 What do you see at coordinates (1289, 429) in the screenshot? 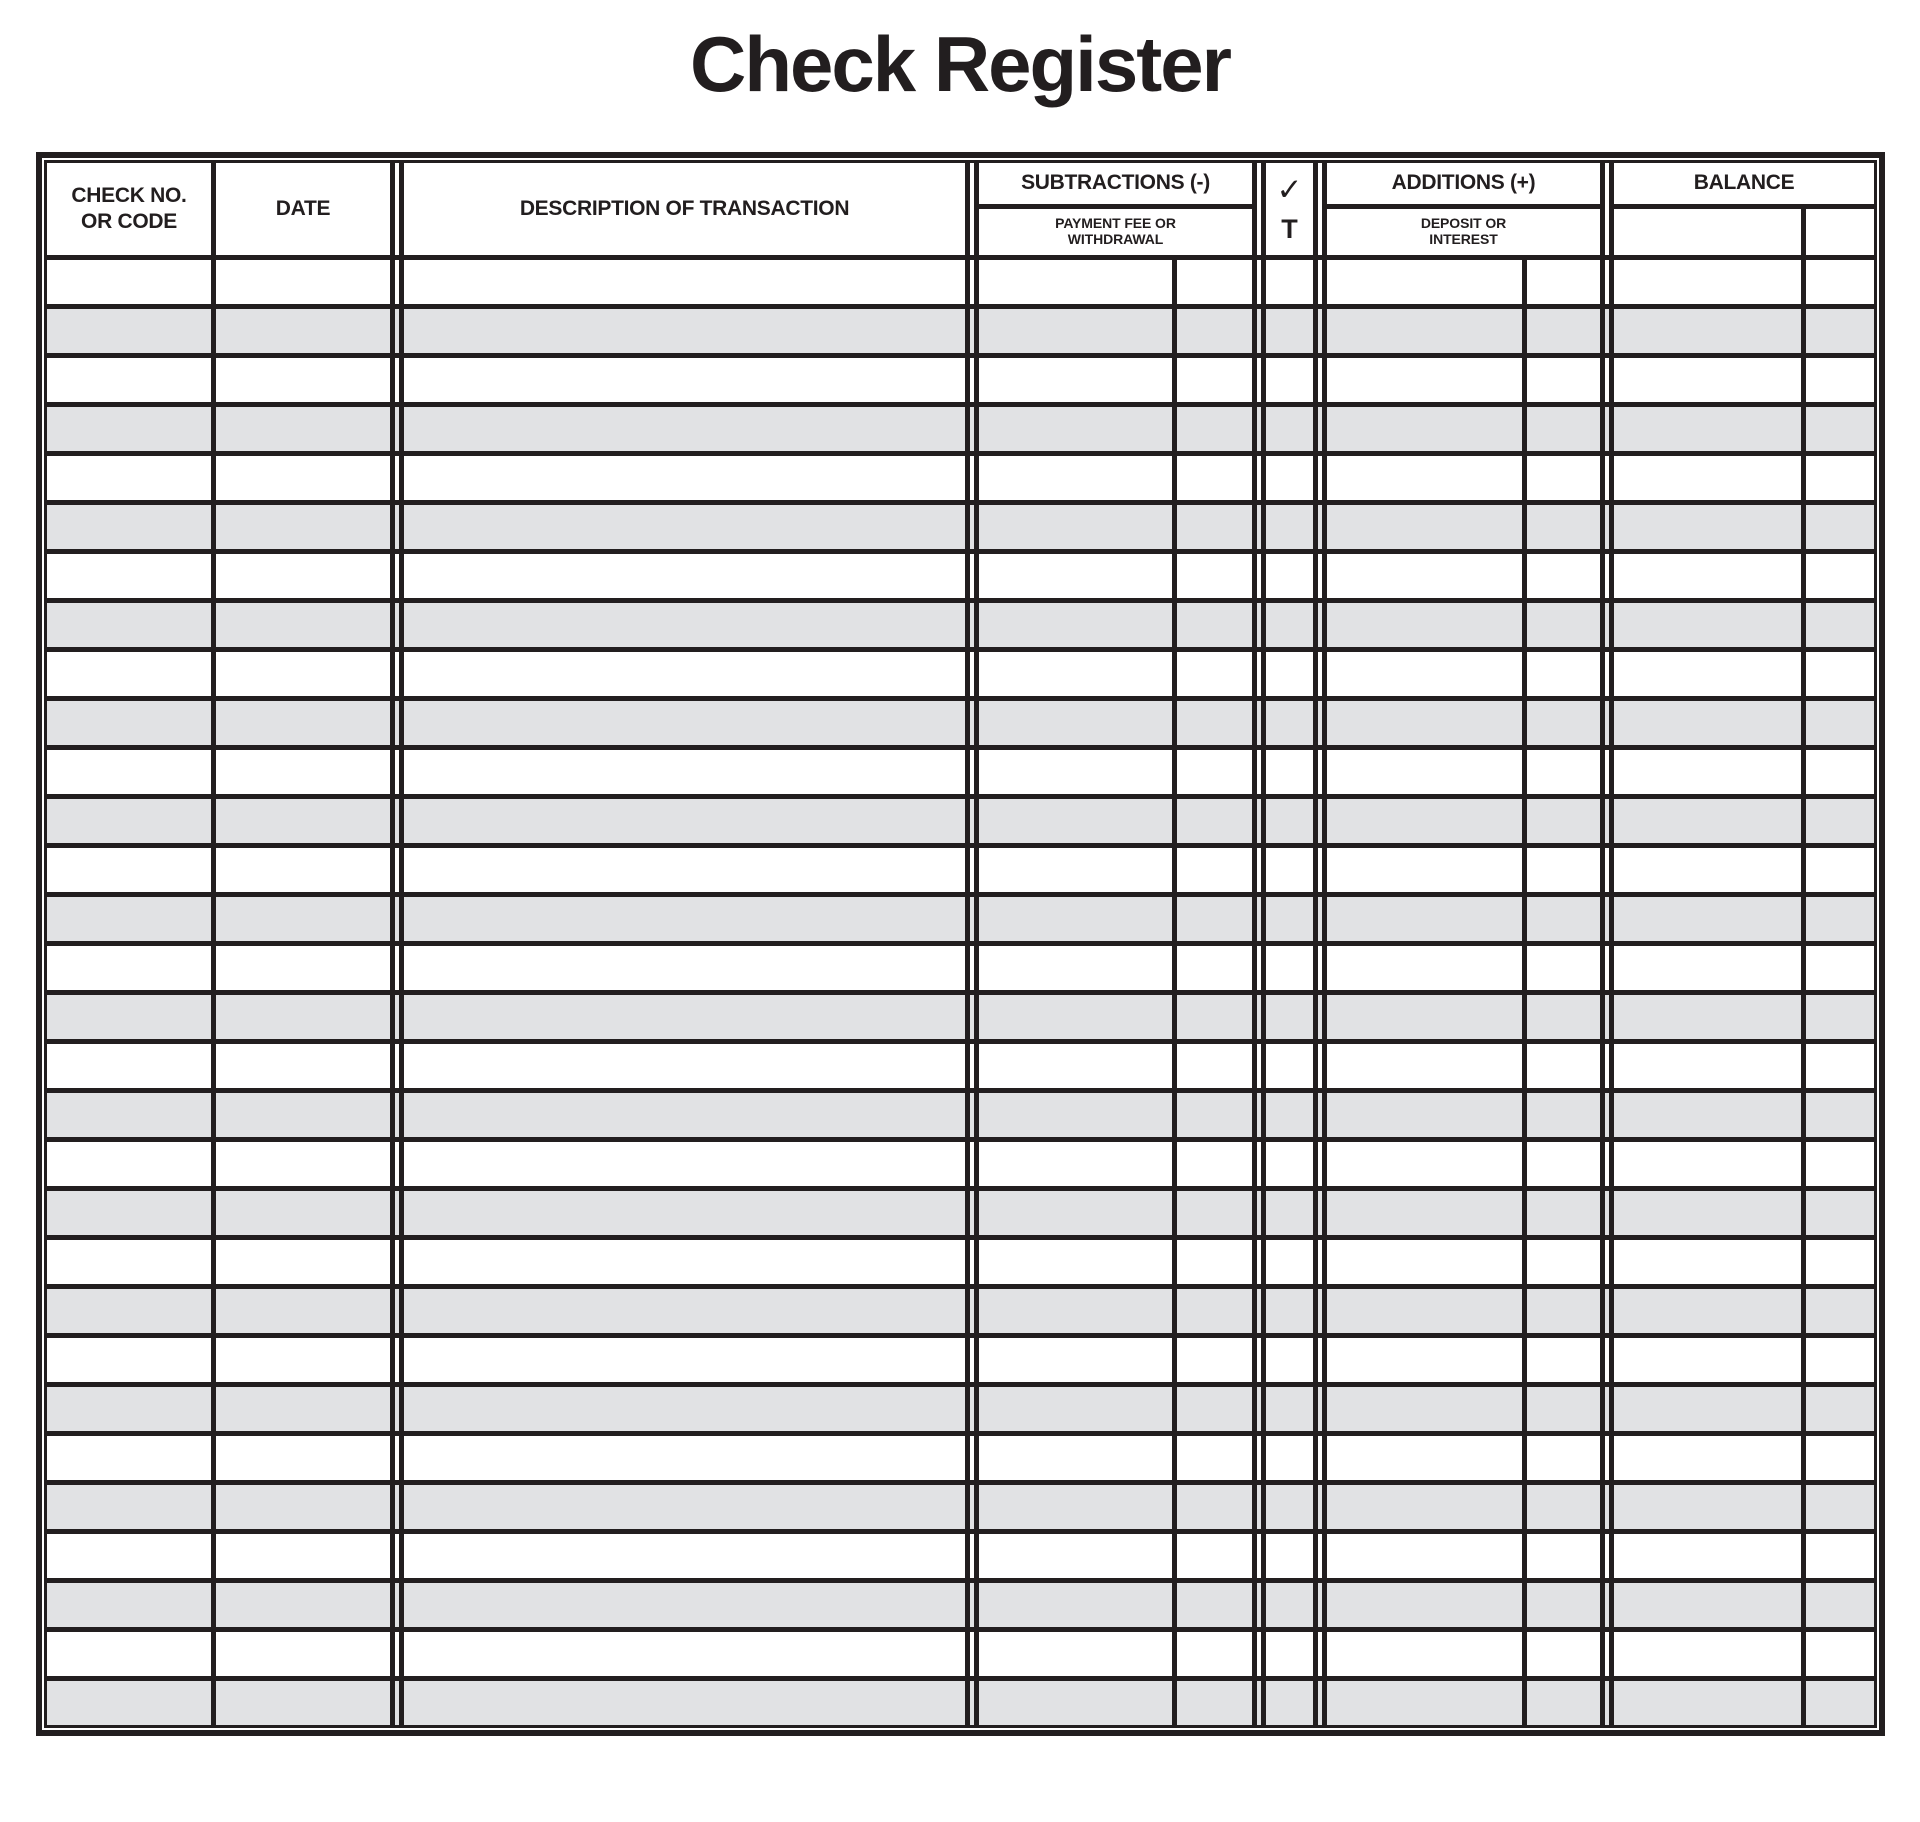
I see `cell-cleared` at bounding box center [1289, 429].